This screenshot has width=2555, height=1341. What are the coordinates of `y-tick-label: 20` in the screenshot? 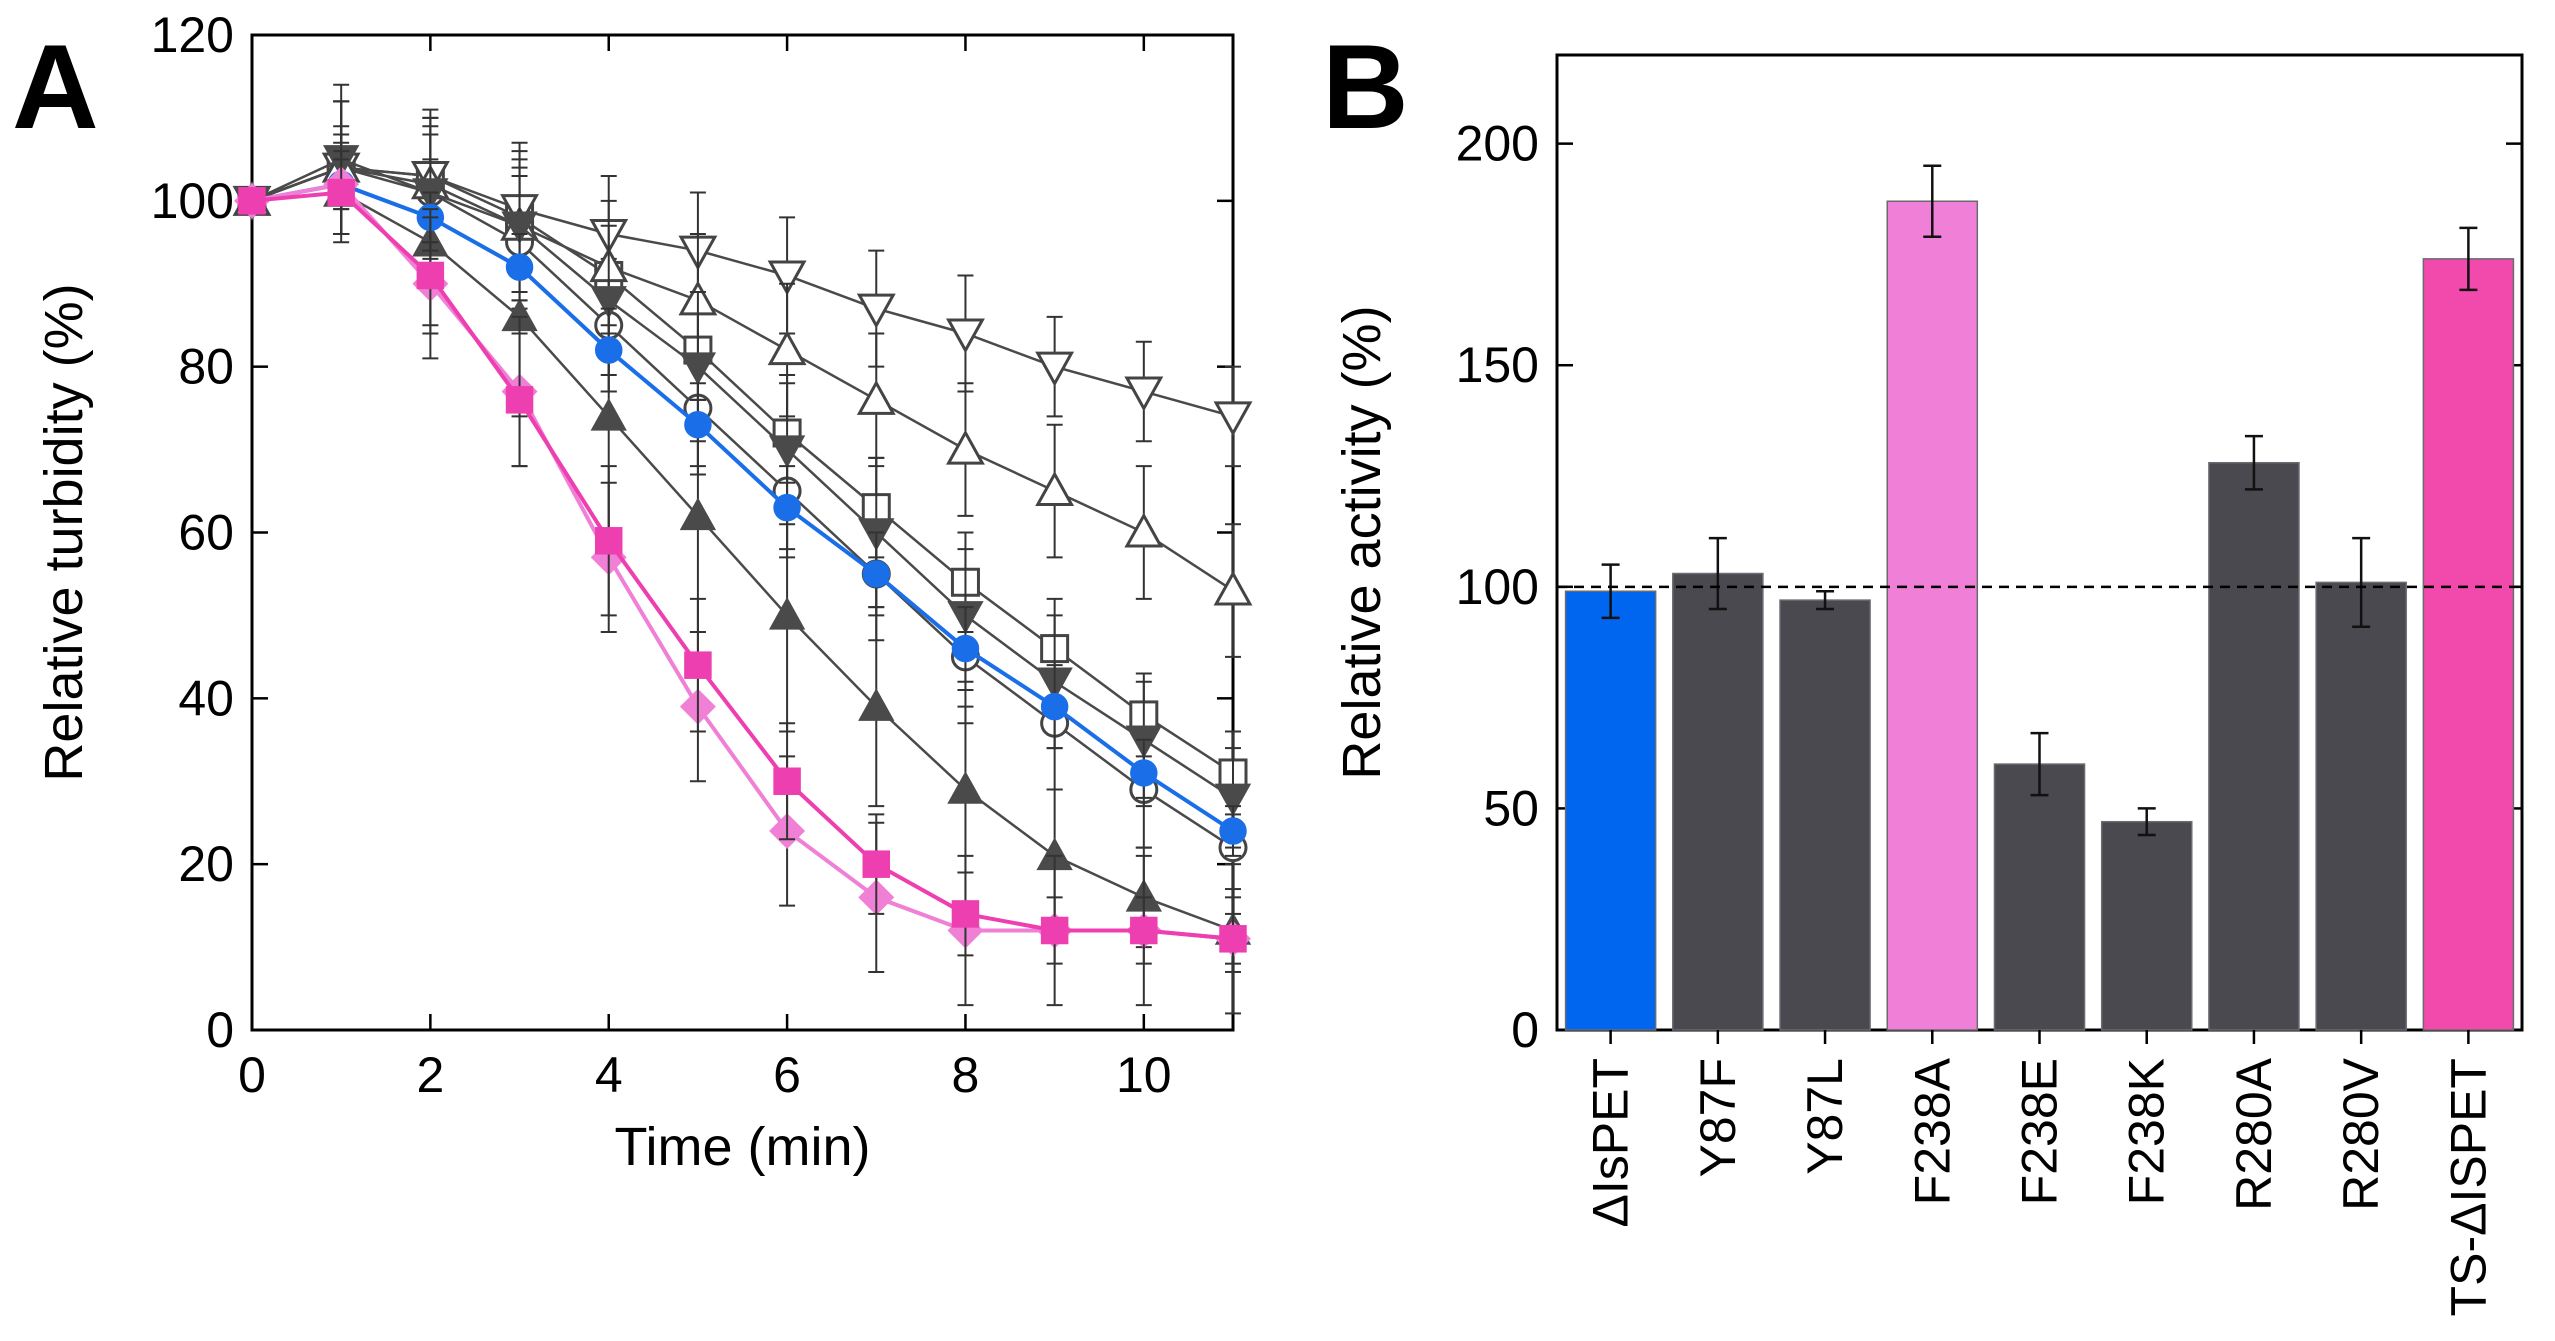 It's located at (206, 864).